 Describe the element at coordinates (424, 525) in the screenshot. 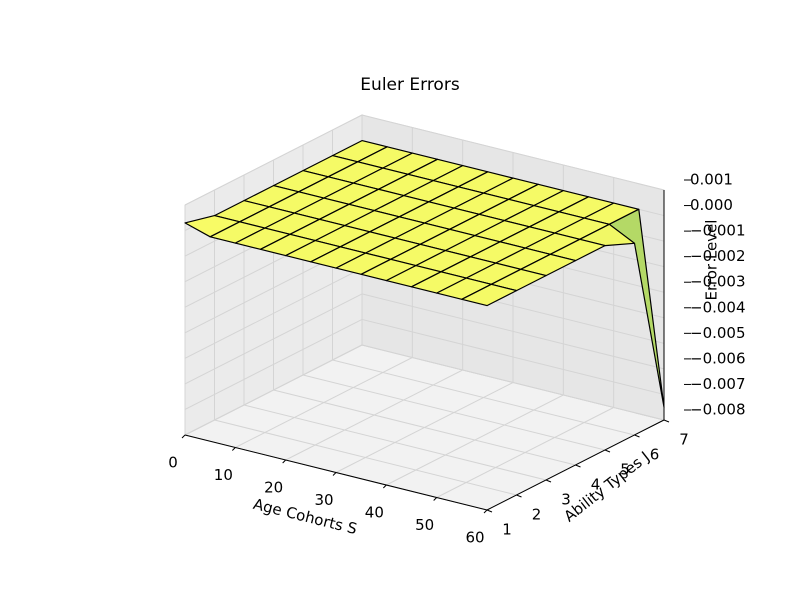

I see `x-tick-label: 50` at that location.